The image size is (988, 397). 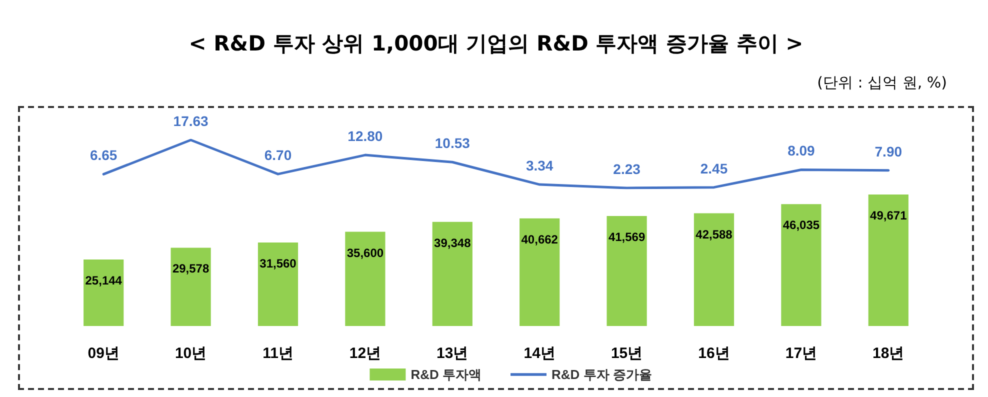 What do you see at coordinates (278, 263) in the screenshot?
I see `data-label: 31,560` at bounding box center [278, 263].